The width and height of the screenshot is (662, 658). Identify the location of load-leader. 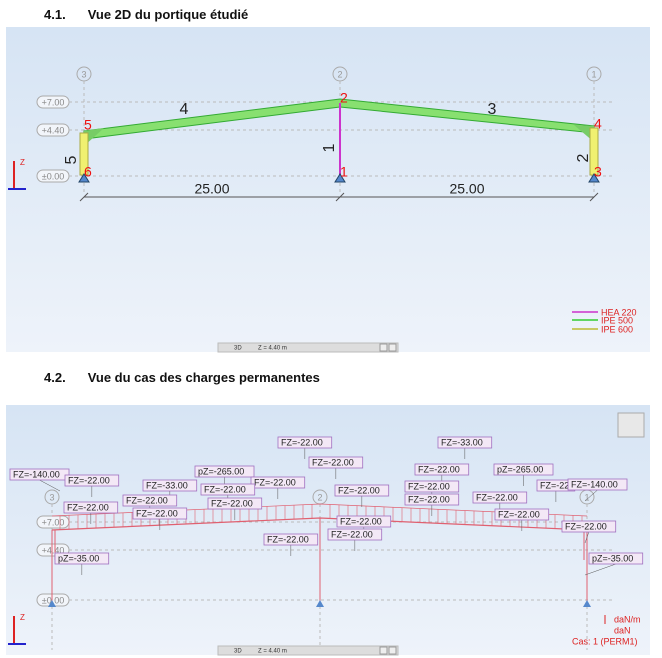
(591, 495).